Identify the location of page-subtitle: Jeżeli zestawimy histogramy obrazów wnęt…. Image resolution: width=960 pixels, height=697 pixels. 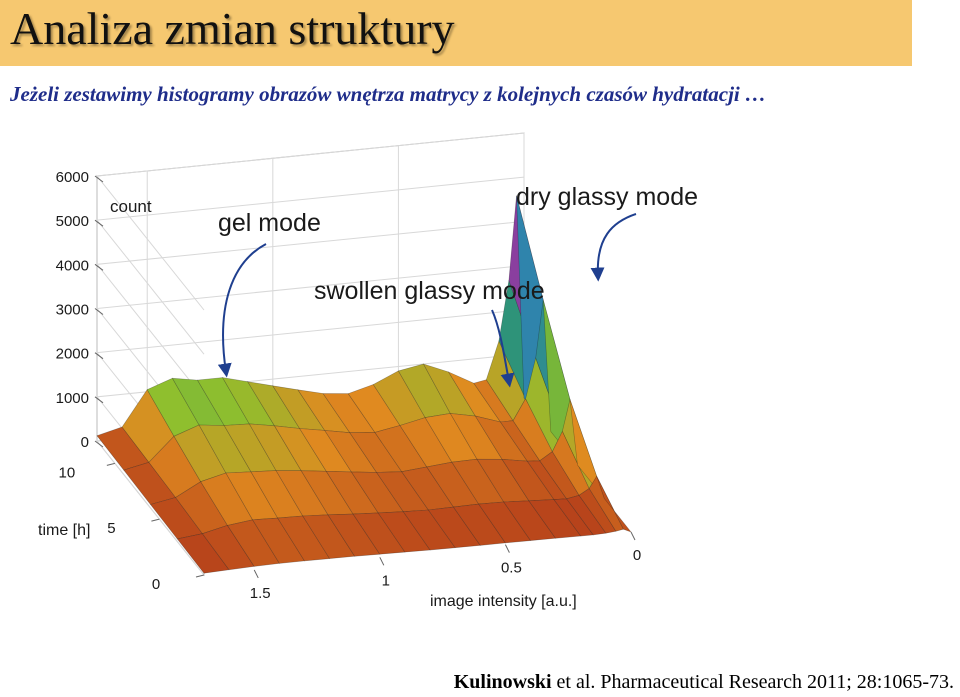
(388, 94).